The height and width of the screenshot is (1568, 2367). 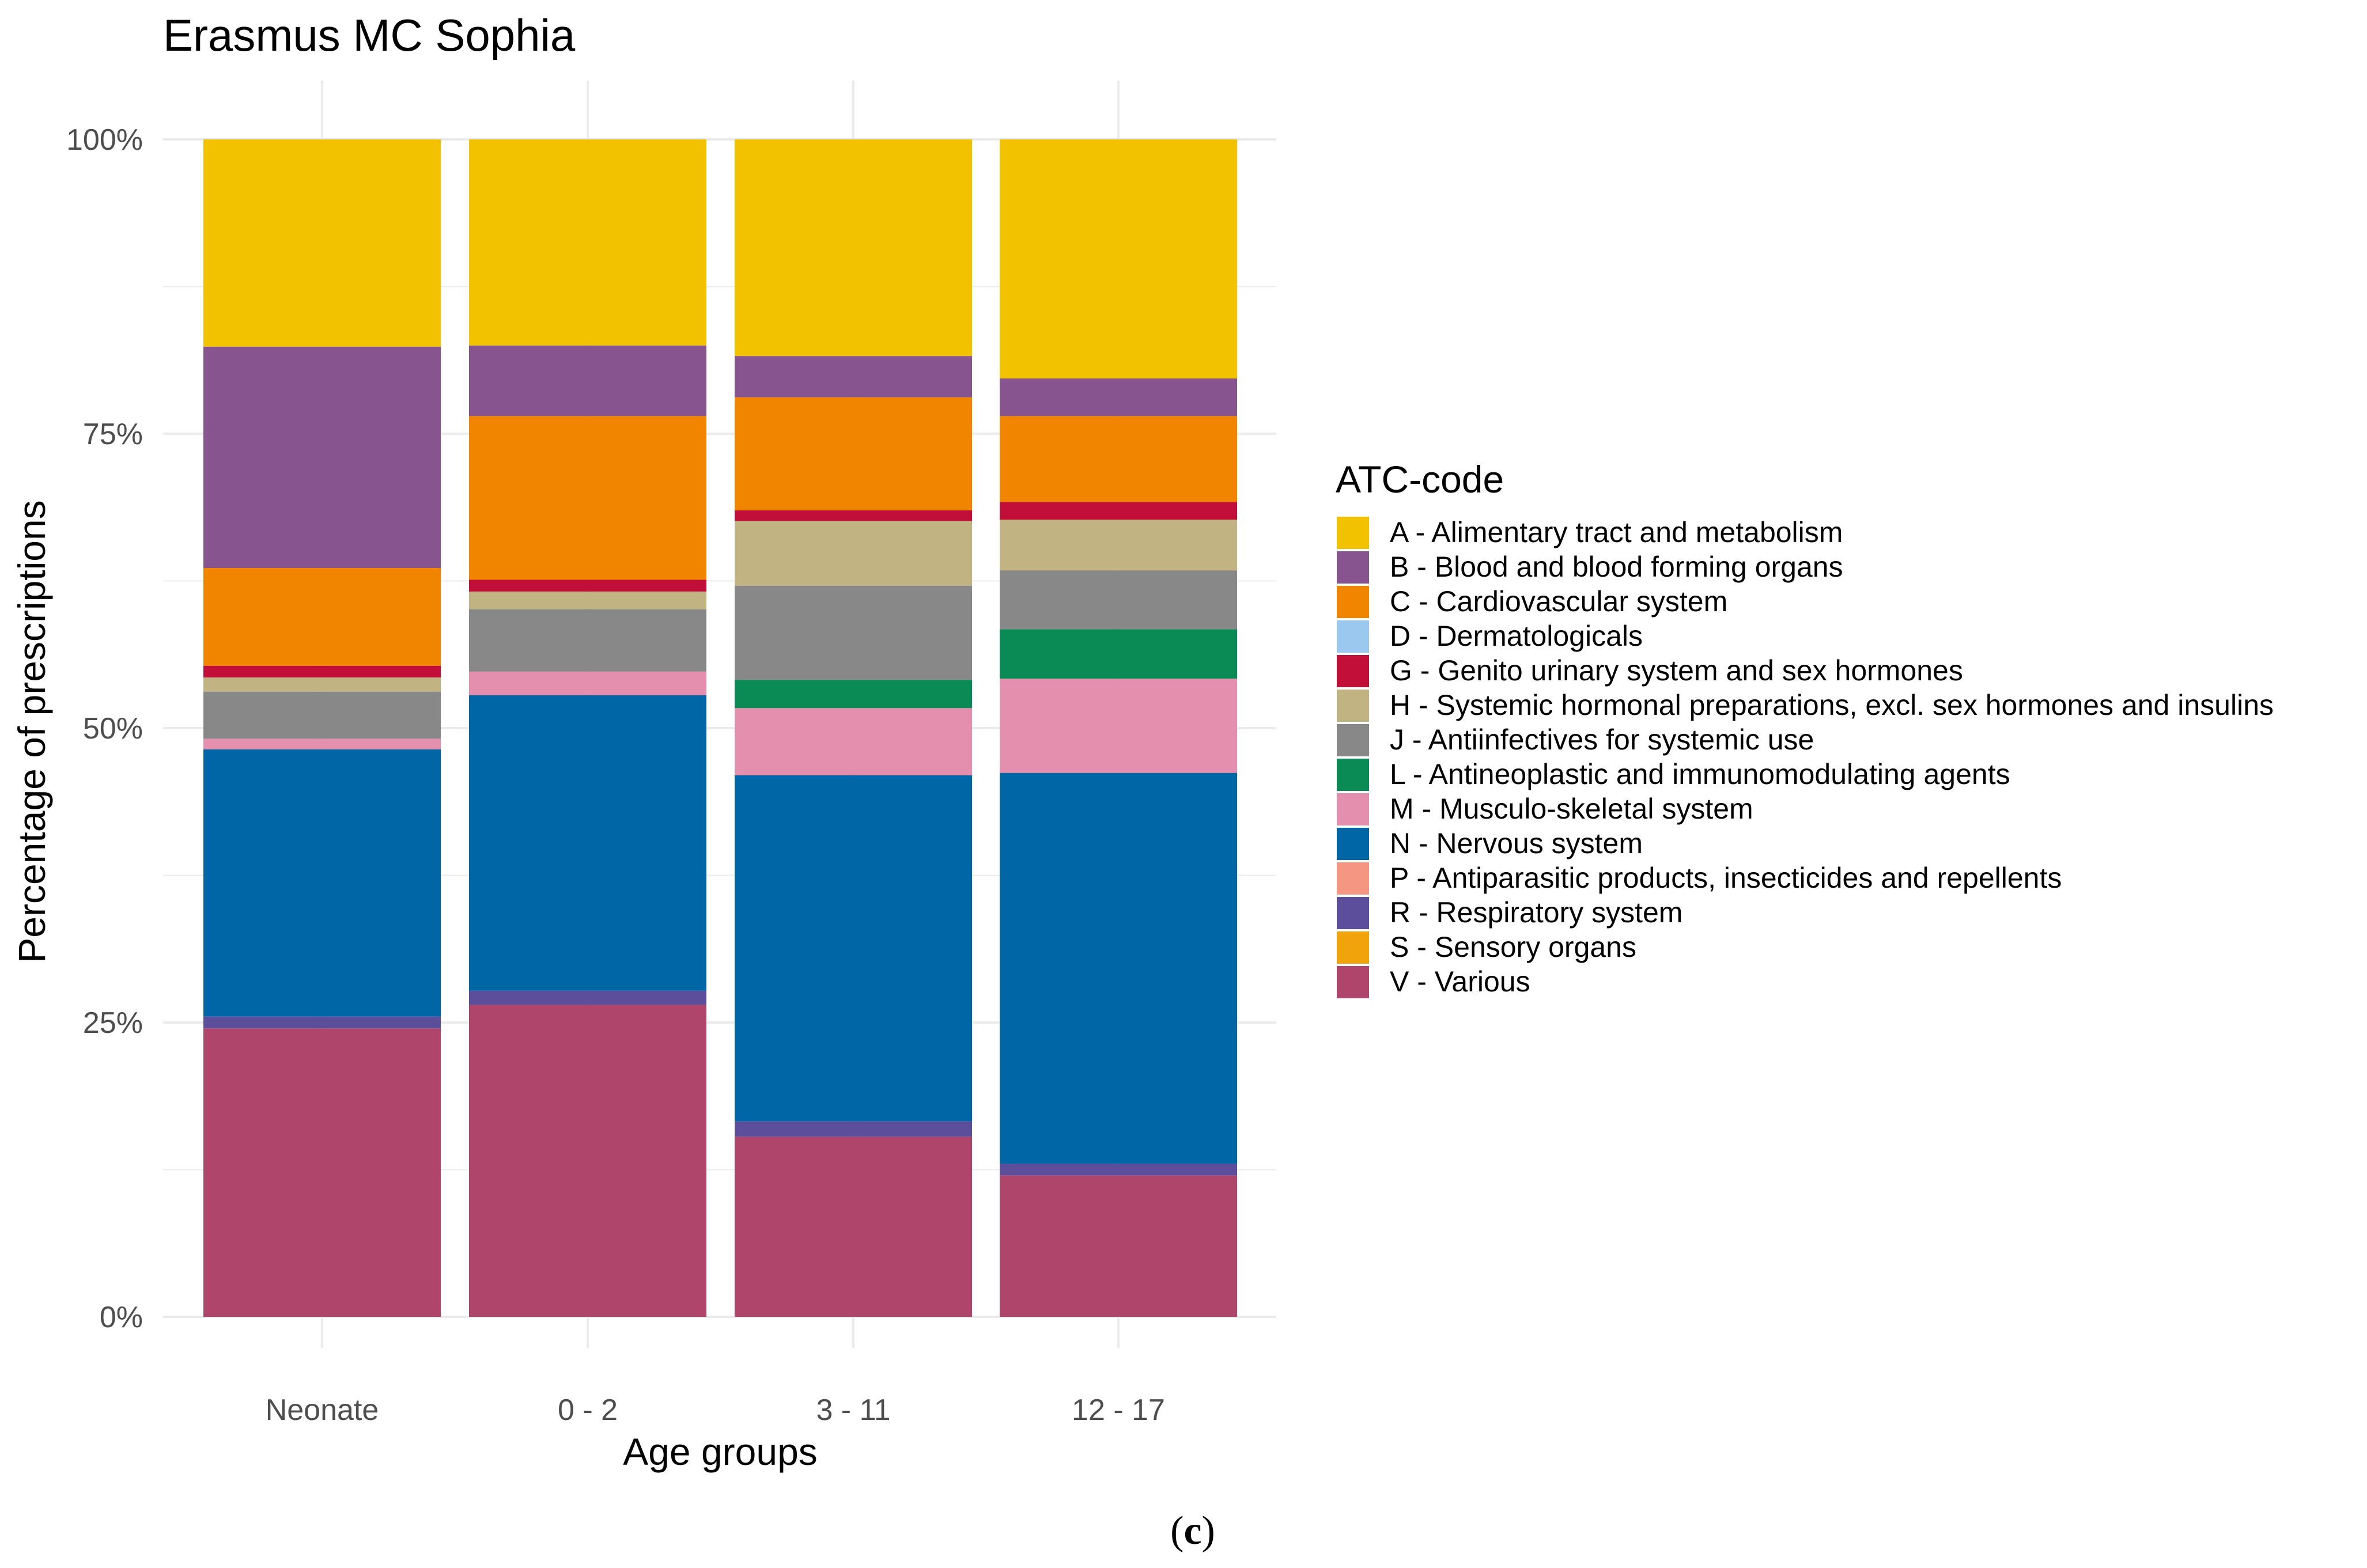 I want to click on legend-title: ATC-code, so click(x=1420, y=479).